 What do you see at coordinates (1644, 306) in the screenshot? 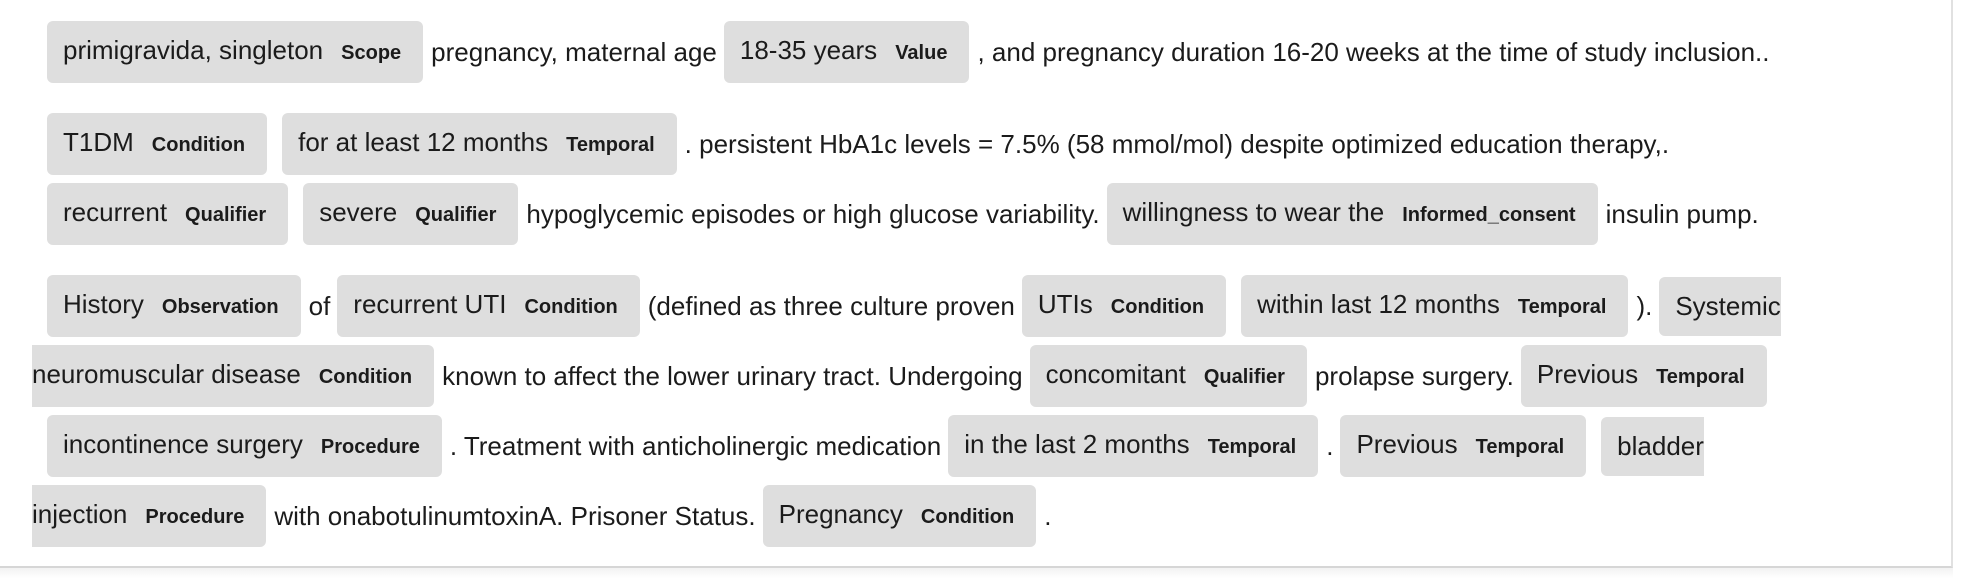
I see `plain-text: ).` at bounding box center [1644, 306].